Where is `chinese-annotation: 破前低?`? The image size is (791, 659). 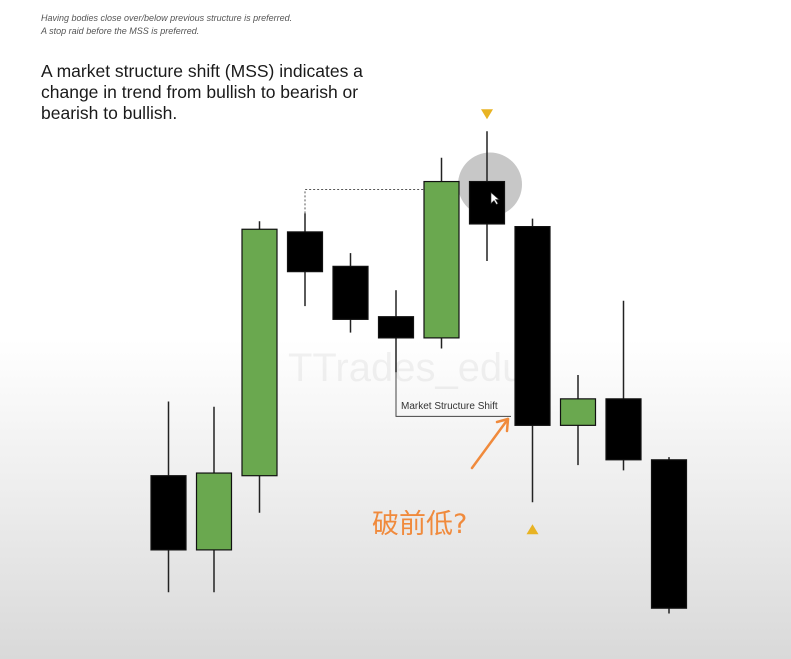 chinese-annotation: 破前低? is located at coordinates (420, 524).